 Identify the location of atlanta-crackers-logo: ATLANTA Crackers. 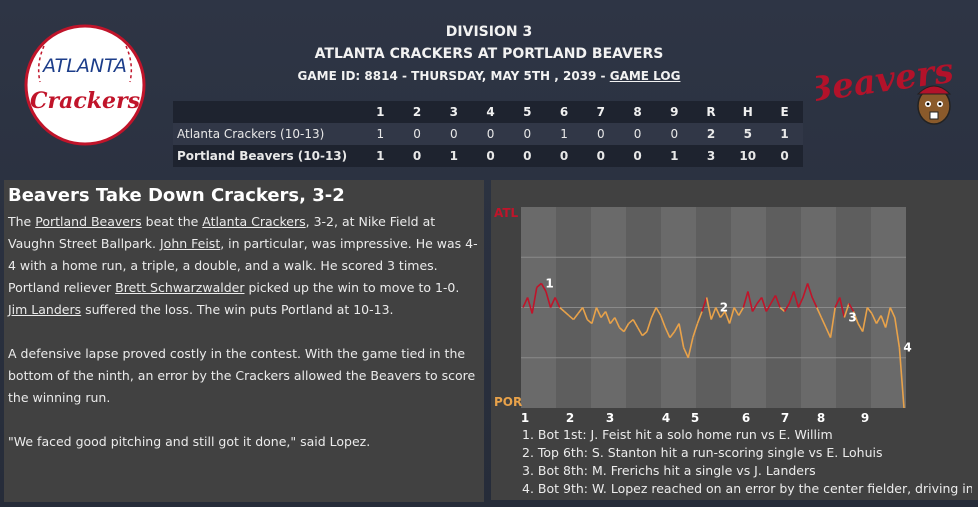
(85, 85).